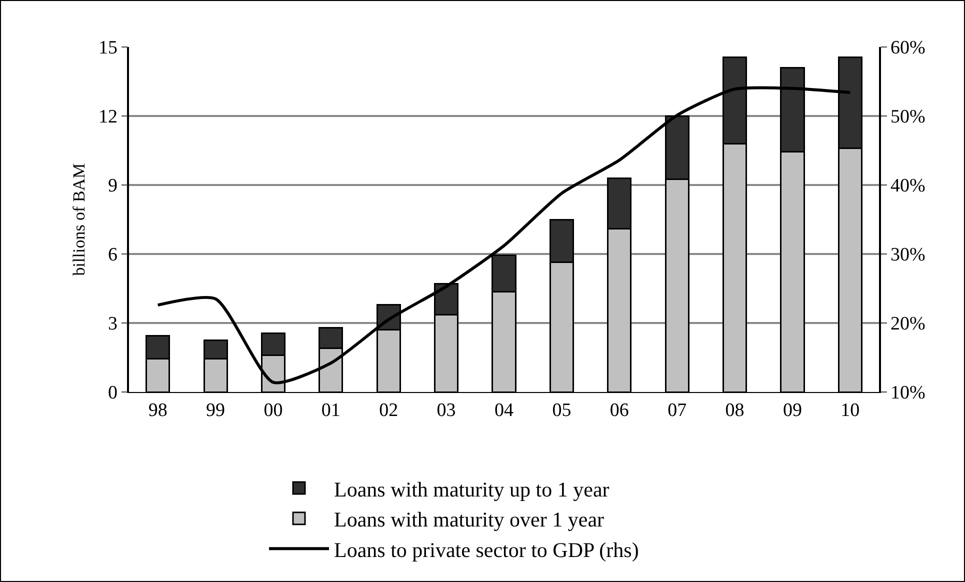 Image resolution: width=965 pixels, height=582 pixels. Describe the element at coordinates (79, 219) in the screenshot. I see `y-axis-title: billions of BAM` at that location.